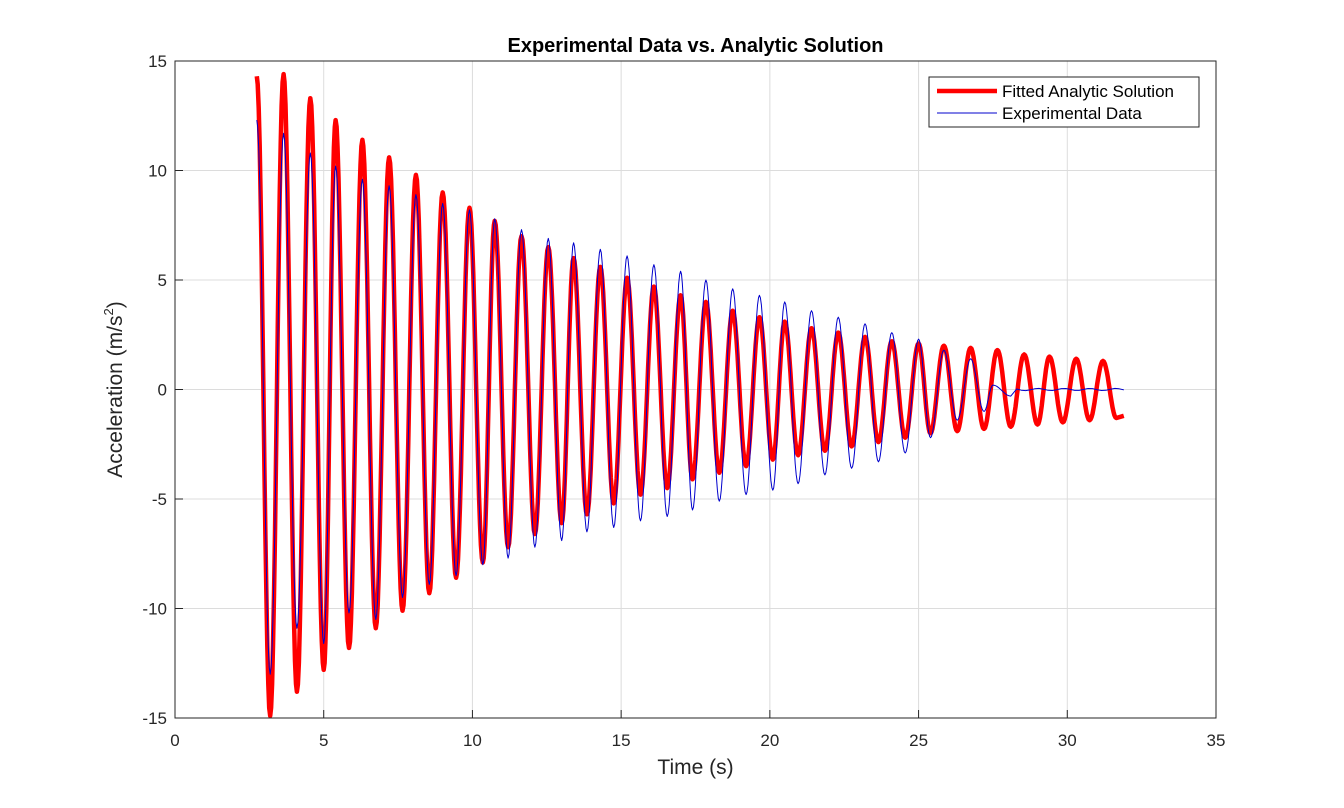 The height and width of the screenshot is (808, 1344). I want to click on y-axis-label: Acceleration (m/s2), so click(114, 389).